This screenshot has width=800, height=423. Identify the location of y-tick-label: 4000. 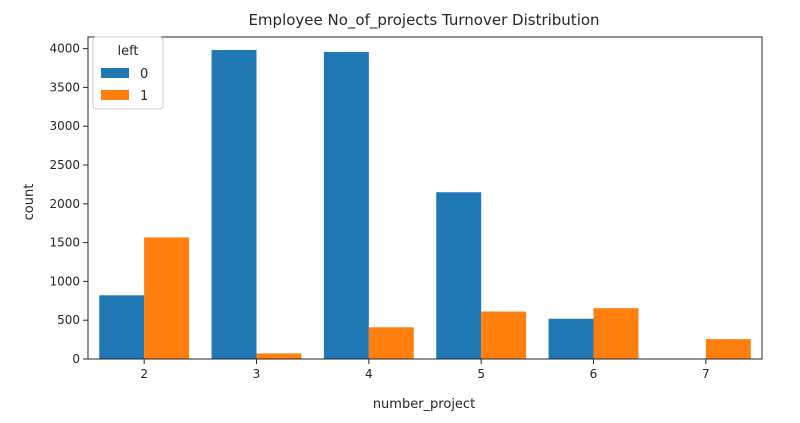
(64, 49).